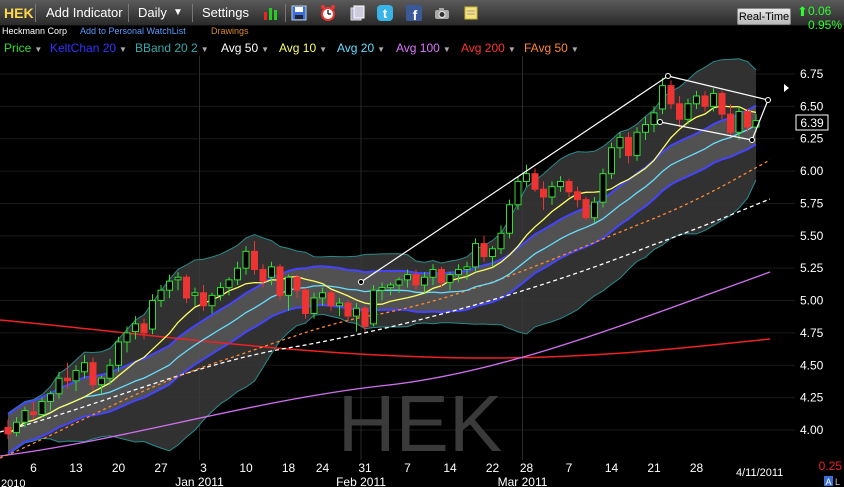  Describe the element at coordinates (240, 48) in the screenshot. I see `indicator-label: Avg 50` at that location.